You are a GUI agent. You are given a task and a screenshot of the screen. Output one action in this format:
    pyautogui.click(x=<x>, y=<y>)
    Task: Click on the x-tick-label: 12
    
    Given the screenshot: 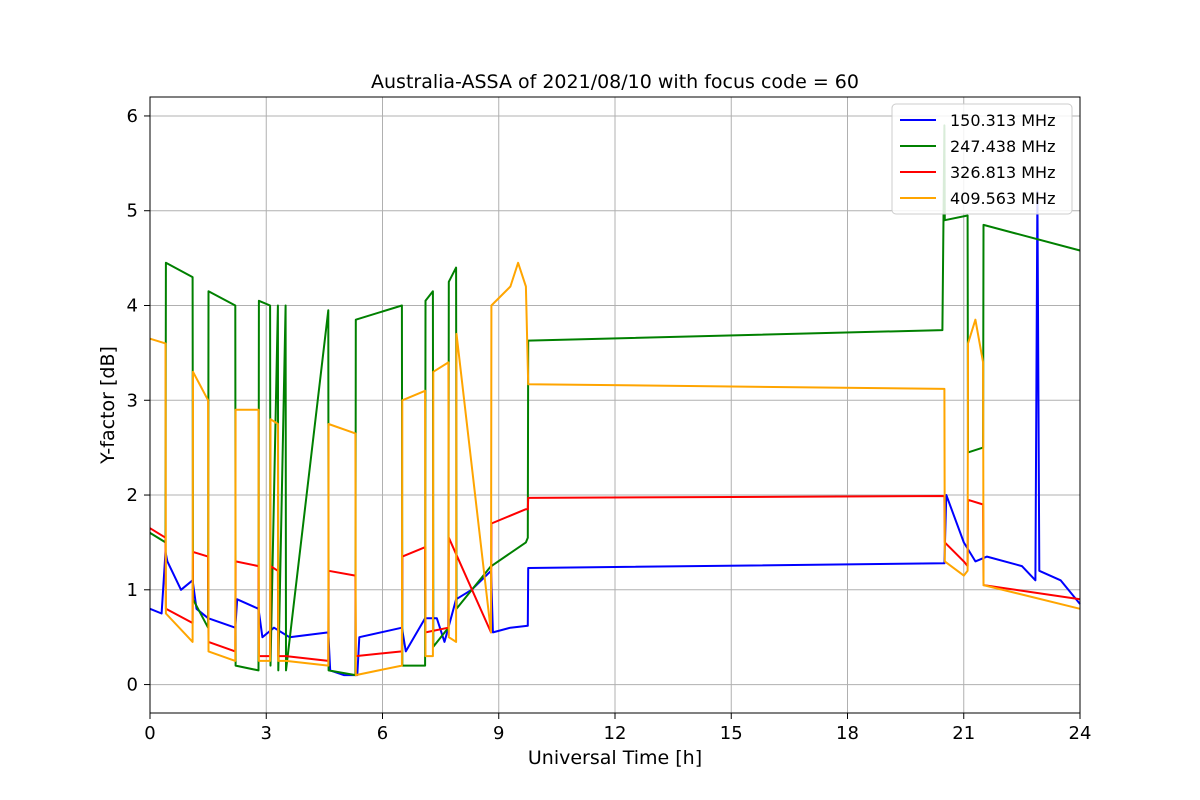 What is the action you would take?
    pyautogui.click(x=615, y=733)
    